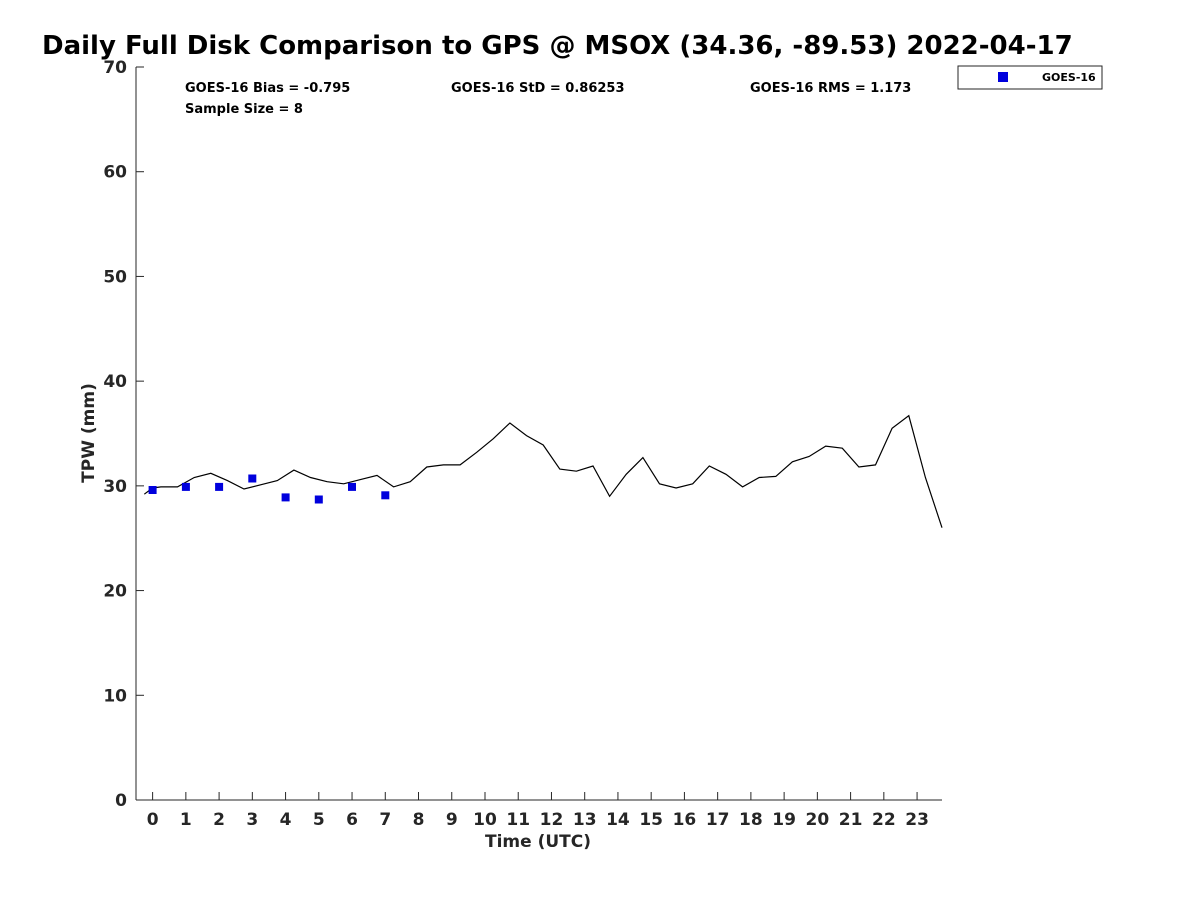  What do you see at coordinates (319, 820) in the screenshot?
I see `x-tick-label: 5` at bounding box center [319, 820].